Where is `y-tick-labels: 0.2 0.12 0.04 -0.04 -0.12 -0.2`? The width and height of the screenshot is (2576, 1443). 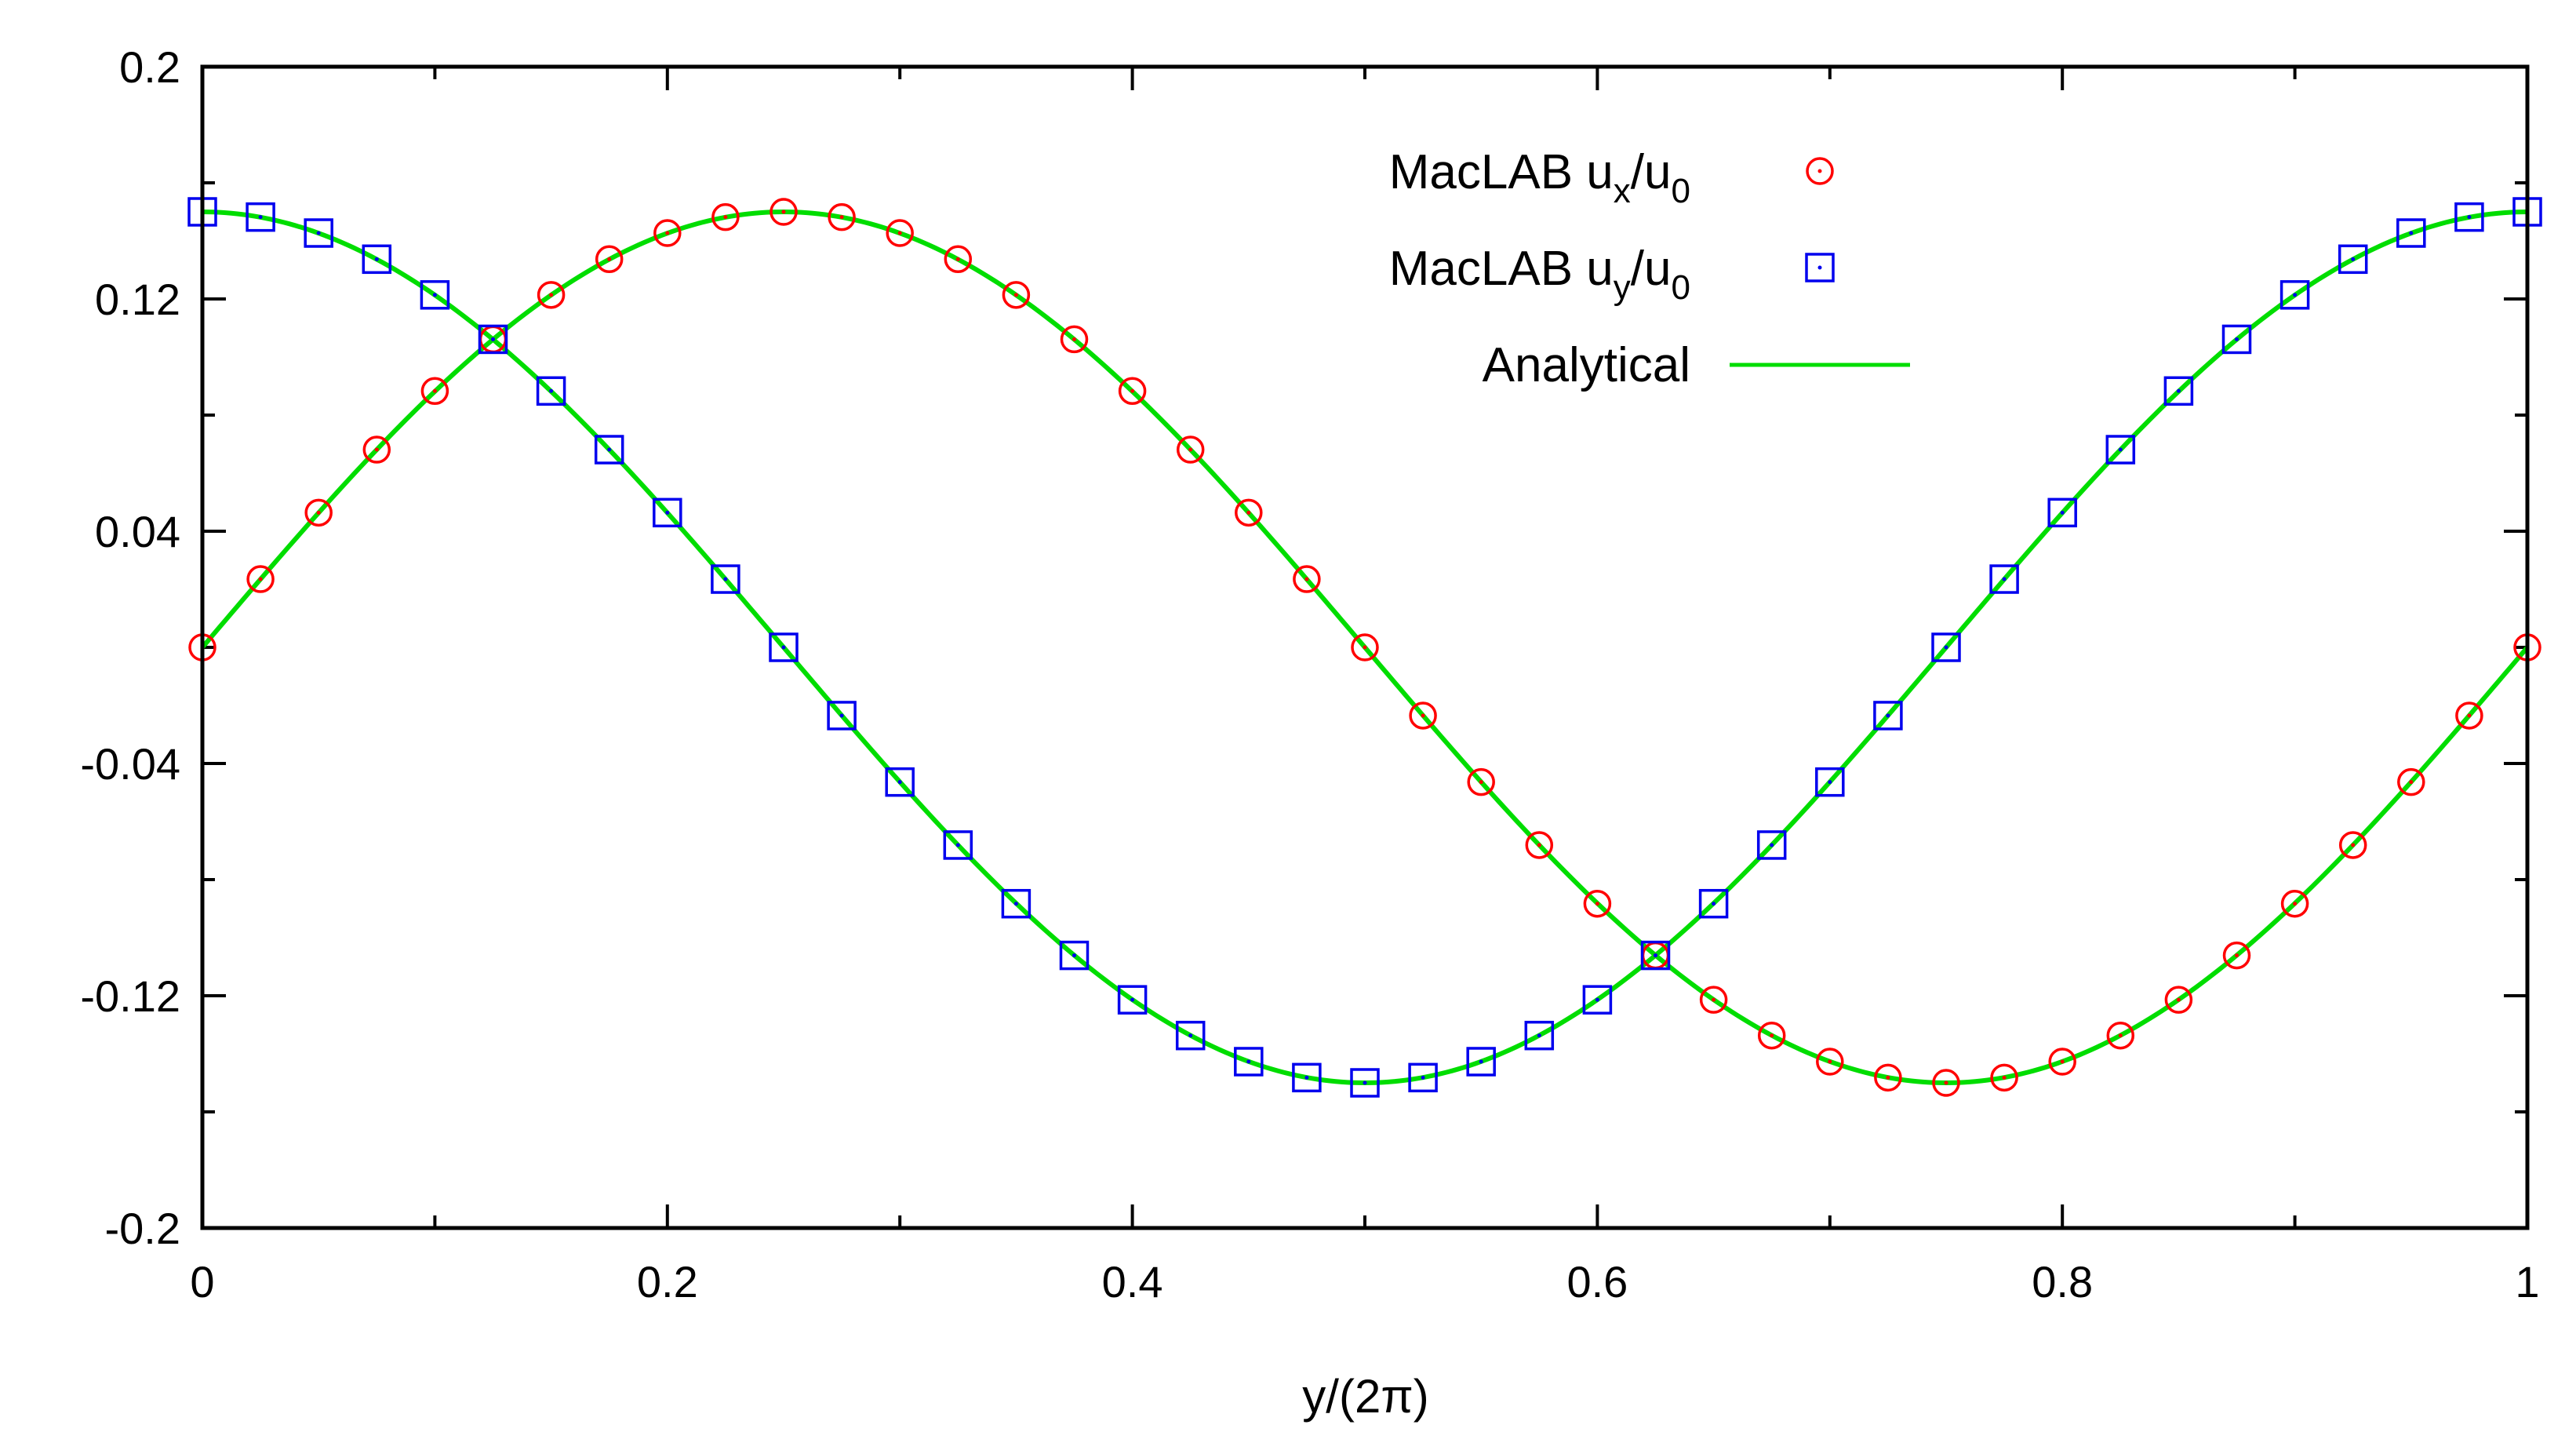 y-tick-labels: 0.2 0.12 0.04 -0.04 -0.12 -0.2 is located at coordinates (130, 647).